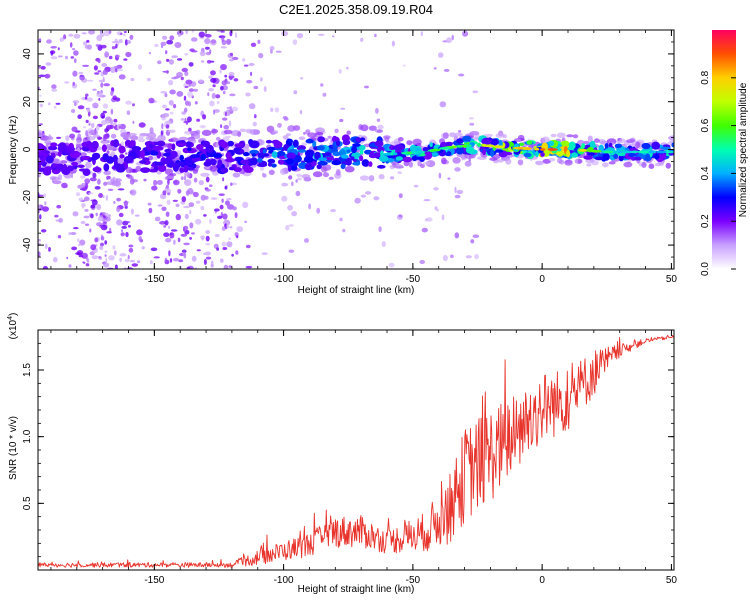 The width and height of the screenshot is (750, 600). What do you see at coordinates (724, 149) in the screenshot?
I see `colorbar-gradient` at bounding box center [724, 149].